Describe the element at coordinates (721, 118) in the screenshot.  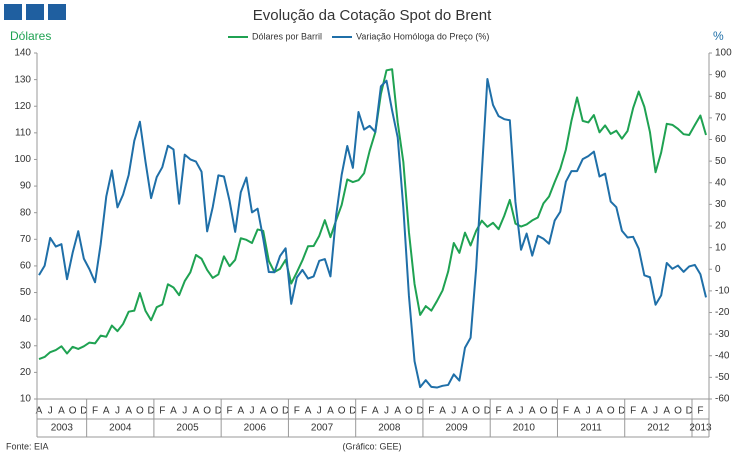
I see `y2-tick-label: 70` at that location.